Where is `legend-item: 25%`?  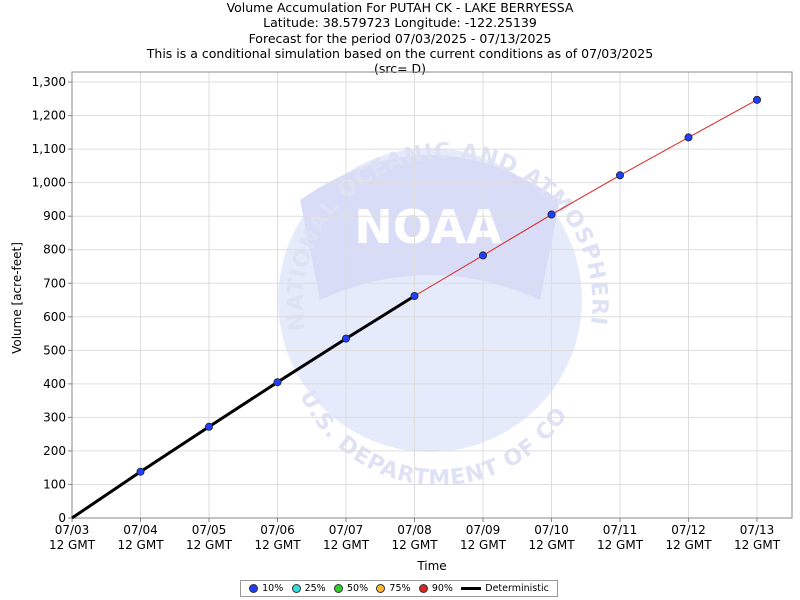 legend-item: 25% is located at coordinates (308, 588).